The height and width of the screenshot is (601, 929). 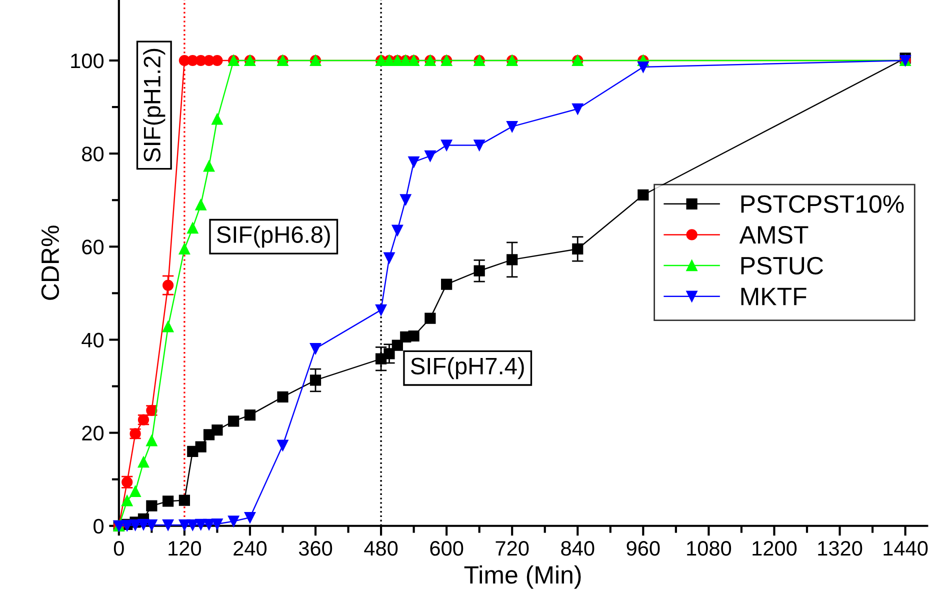 I want to click on x-tick-label: 1200, so click(x=774, y=548).